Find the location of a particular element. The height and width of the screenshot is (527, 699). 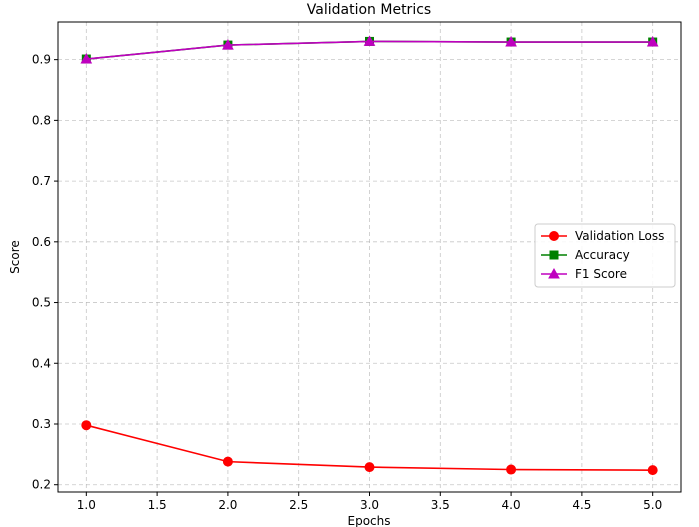

y-tick-label: 0.6 is located at coordinates (41, 242).